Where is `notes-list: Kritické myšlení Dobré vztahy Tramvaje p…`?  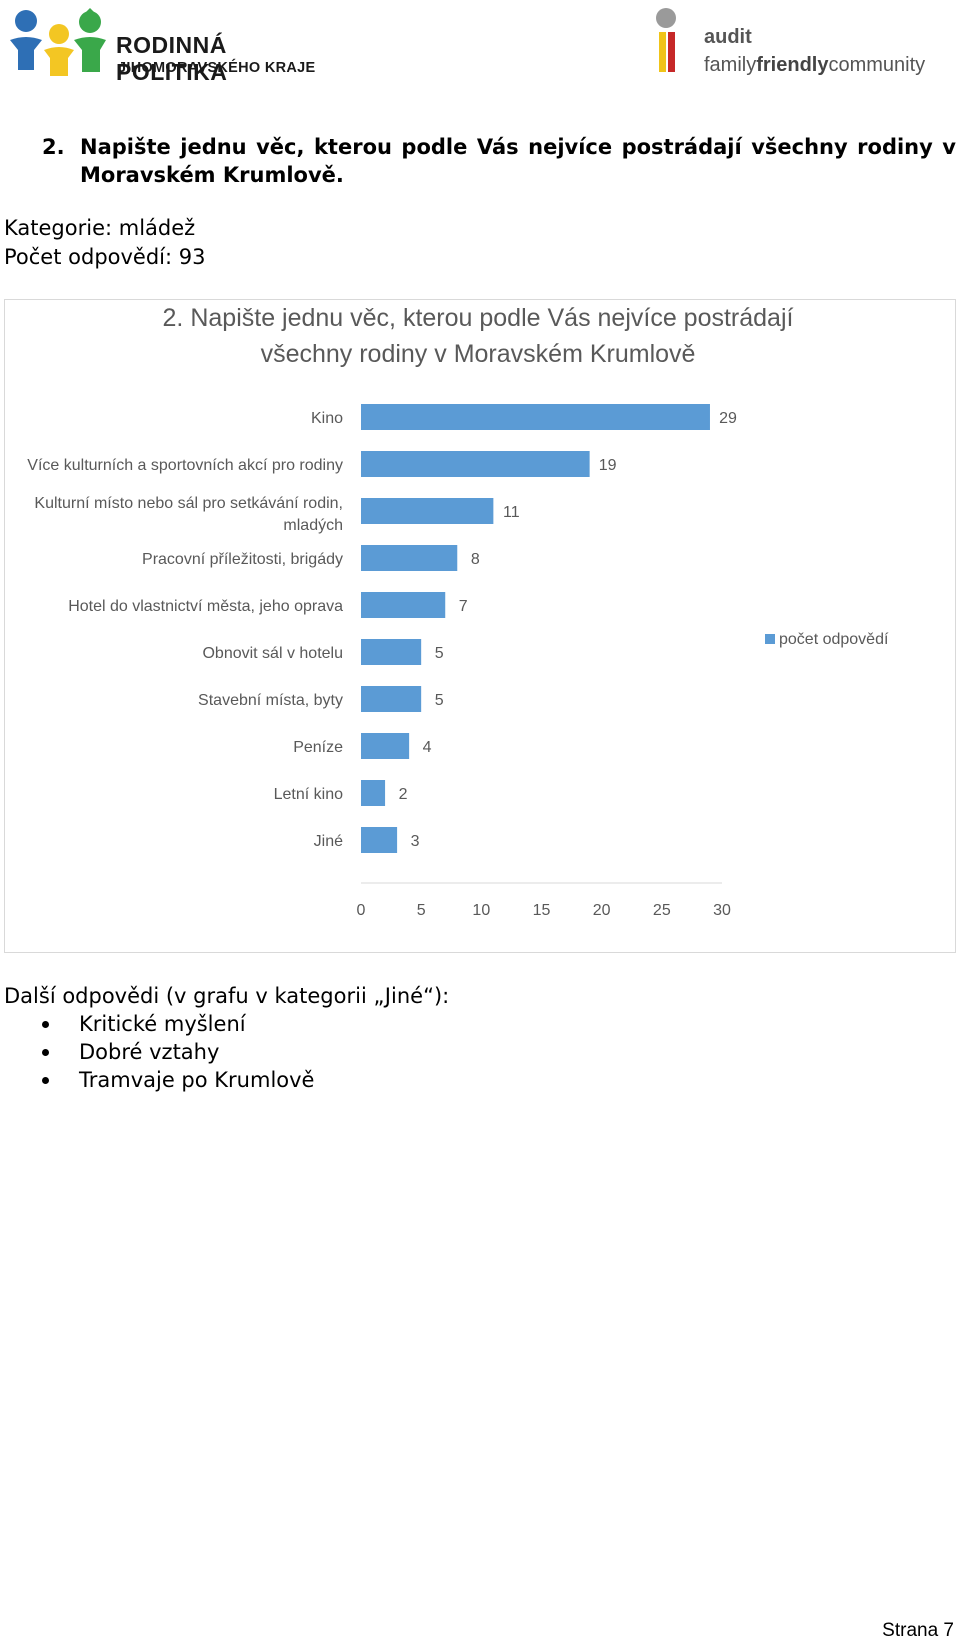
notes-list: Kritické myšlení Dobré vztahy Tramvaje p… is located at coordinates (157, 1052).